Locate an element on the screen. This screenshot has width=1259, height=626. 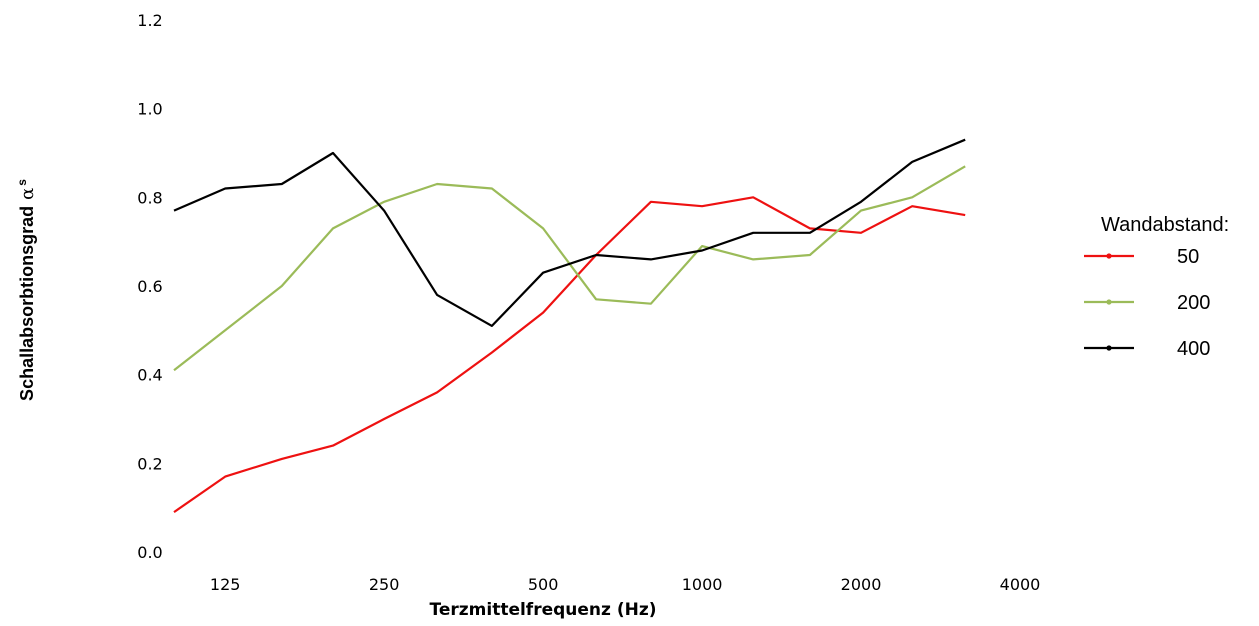
legend-title: Wandabstand: is located at coordinates (1165, 225).